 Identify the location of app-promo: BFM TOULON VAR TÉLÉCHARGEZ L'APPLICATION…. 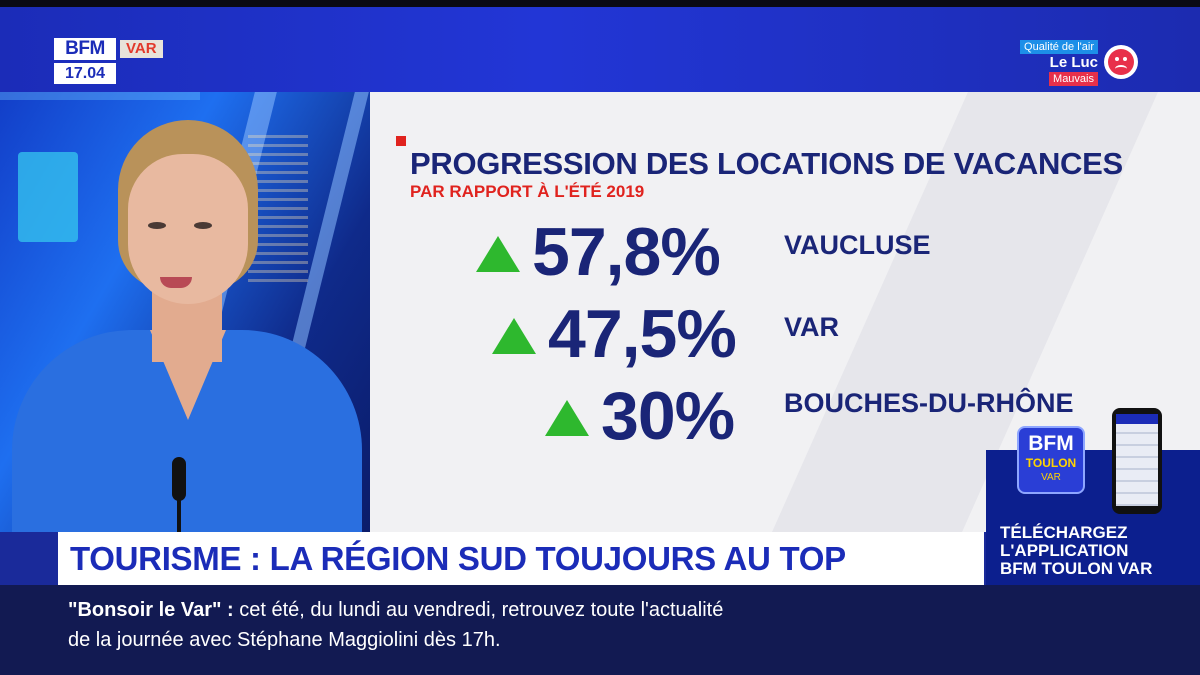
(1093, 496).